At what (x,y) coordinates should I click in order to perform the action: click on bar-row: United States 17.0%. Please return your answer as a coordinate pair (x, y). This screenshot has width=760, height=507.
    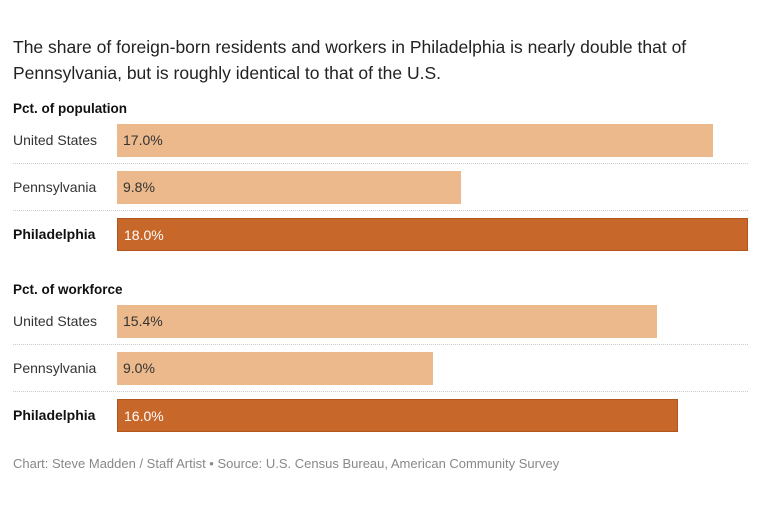
    Looking at the image, I should click on (380, 140).